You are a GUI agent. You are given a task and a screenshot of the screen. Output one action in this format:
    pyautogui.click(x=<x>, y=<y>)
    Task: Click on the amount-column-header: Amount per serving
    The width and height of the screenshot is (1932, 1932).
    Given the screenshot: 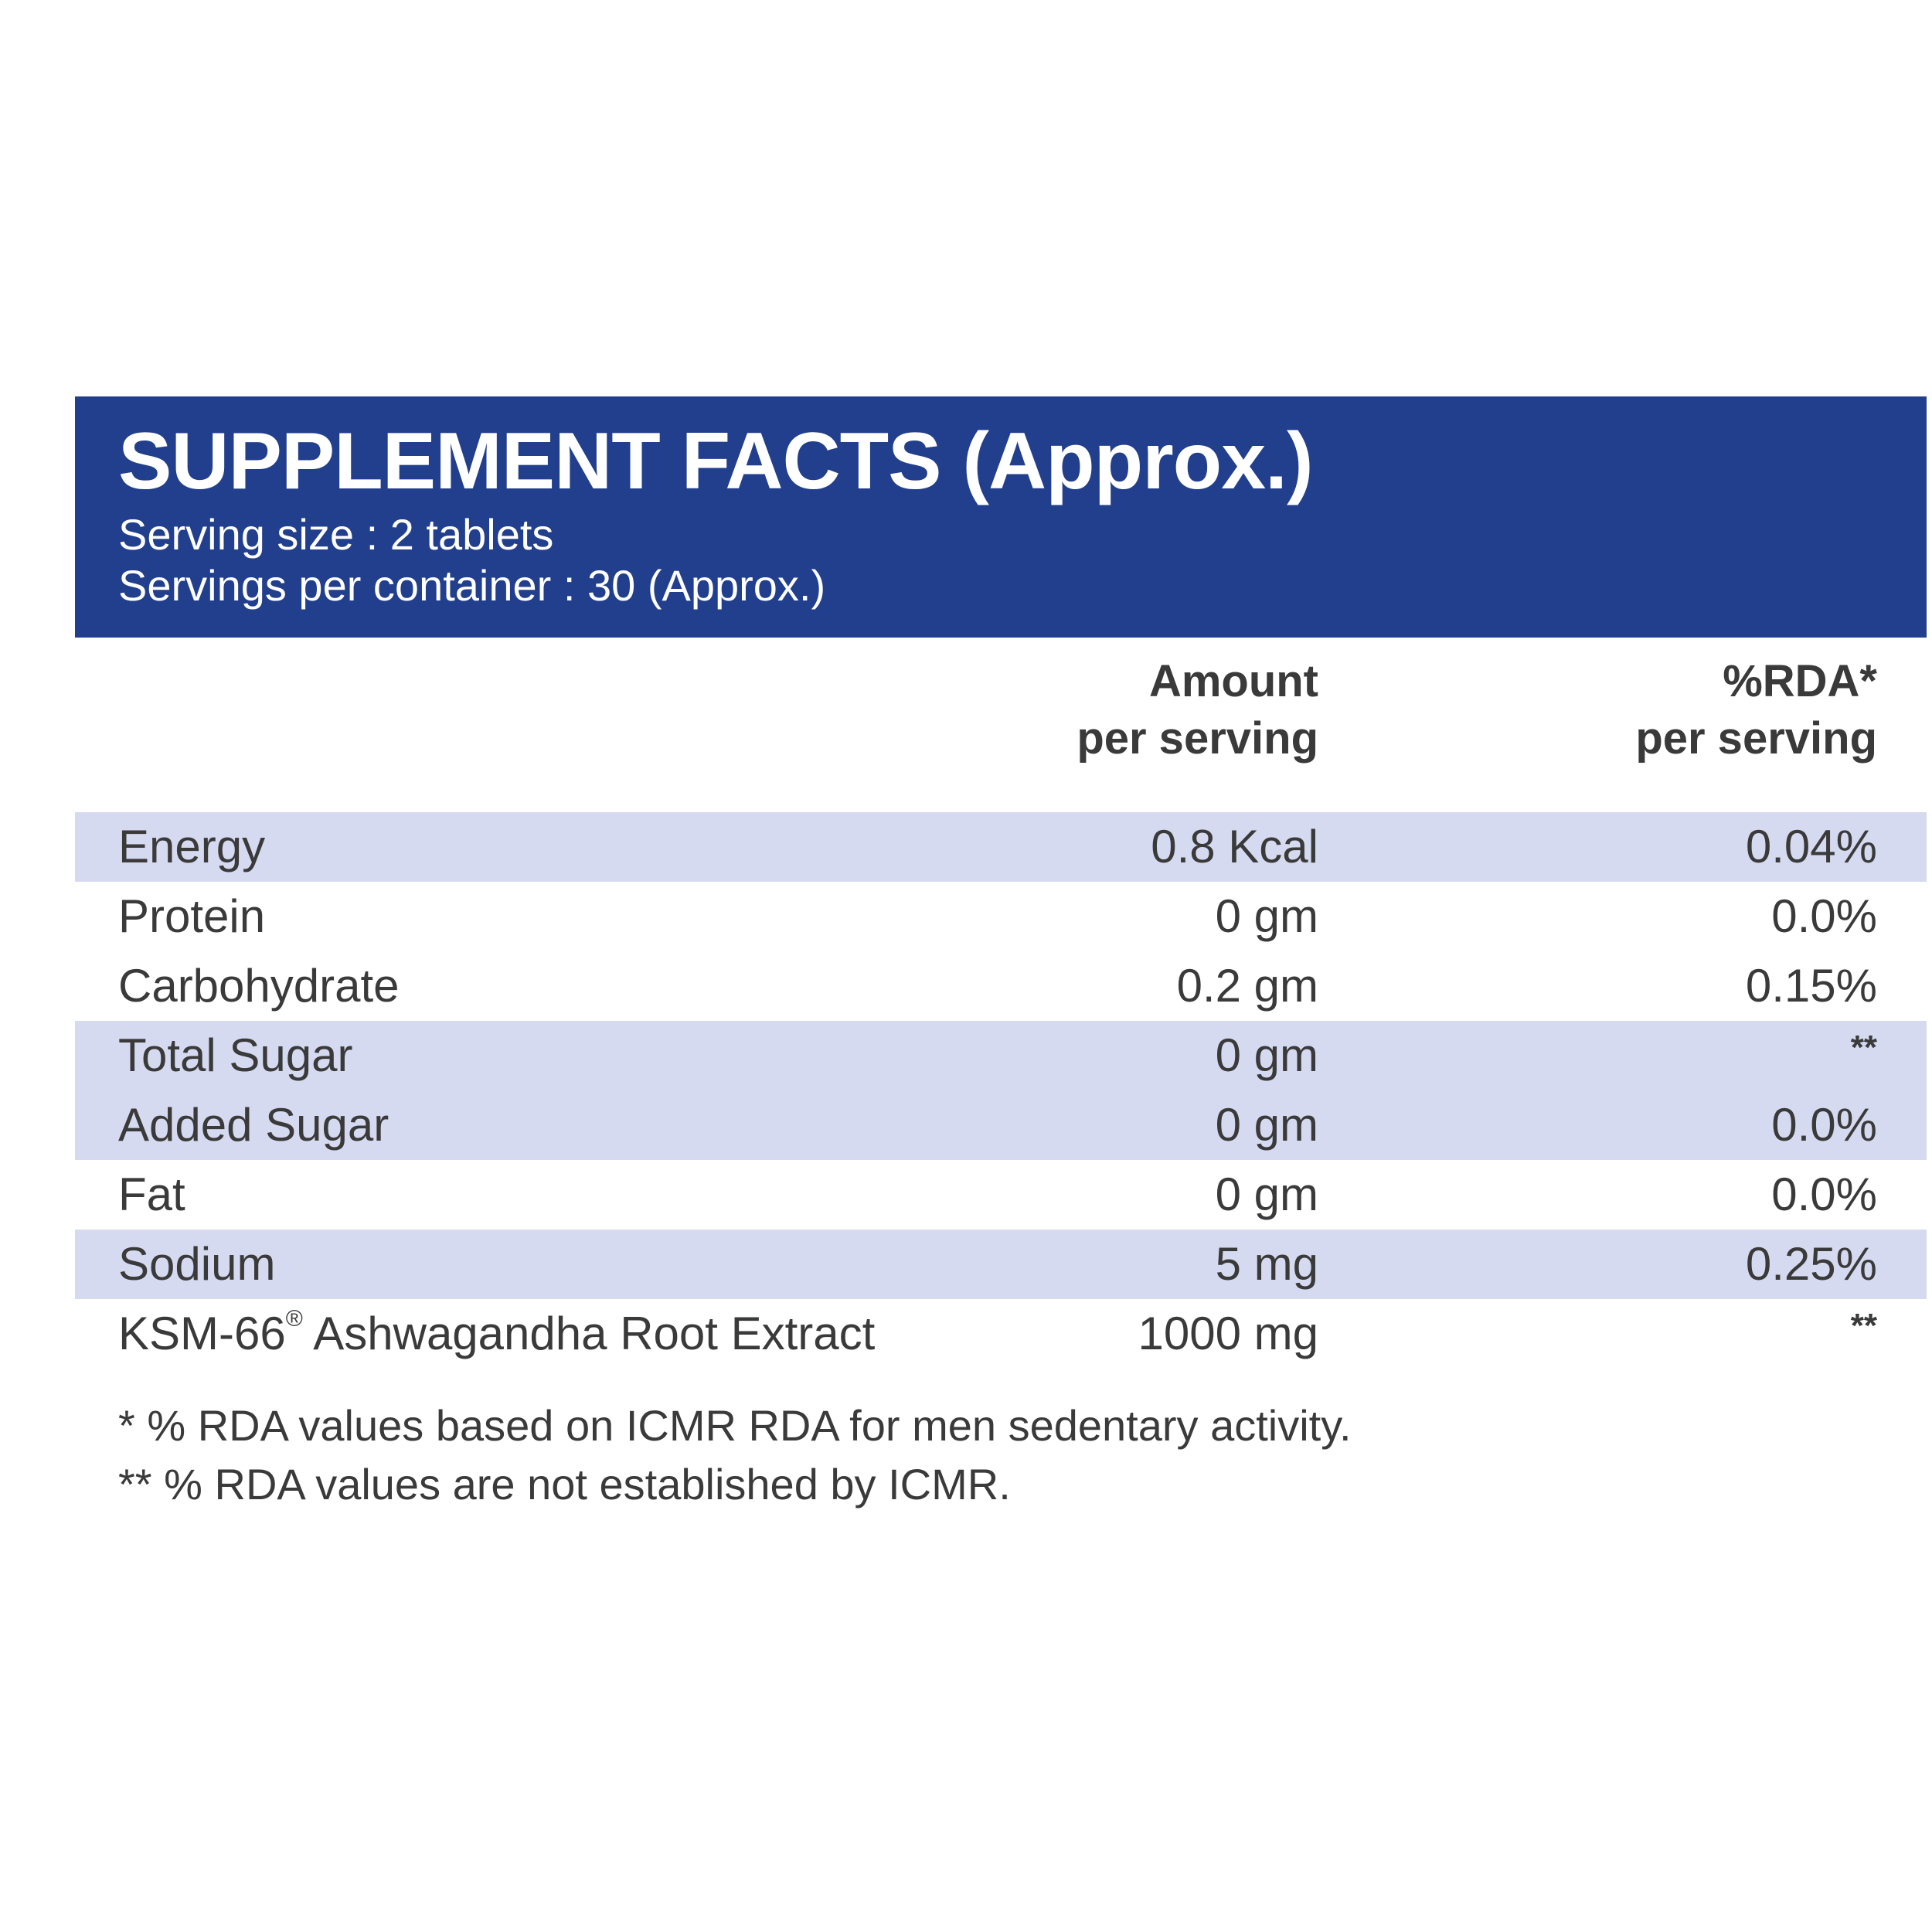 What is the action you would take?
    pyautogui.click(x=1198, y=710)
    